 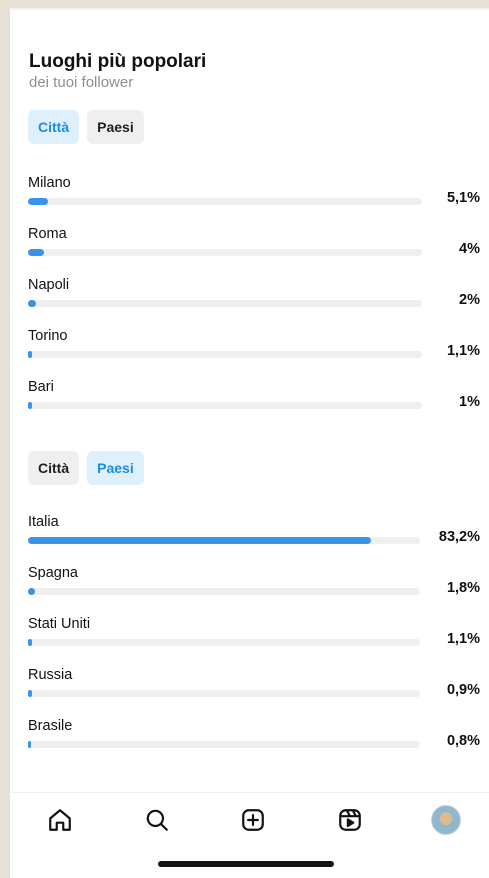 What do you see at coordinates (118, 61) in the screenshot?
I see `section-title: Luoghi più popolari` at bounding box center [118, 61].